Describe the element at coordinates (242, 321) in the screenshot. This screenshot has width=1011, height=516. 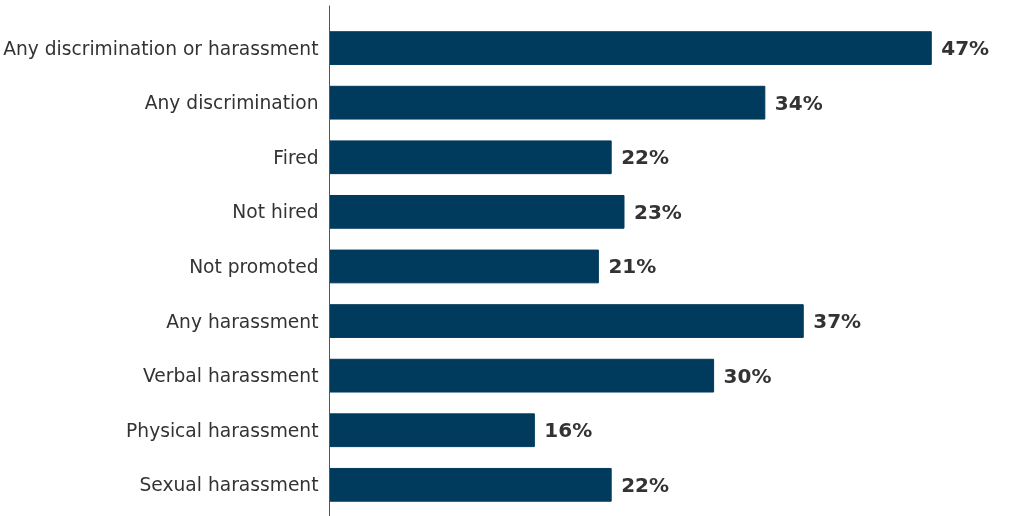
I see `y-tick-label: Any harassment` at that location.